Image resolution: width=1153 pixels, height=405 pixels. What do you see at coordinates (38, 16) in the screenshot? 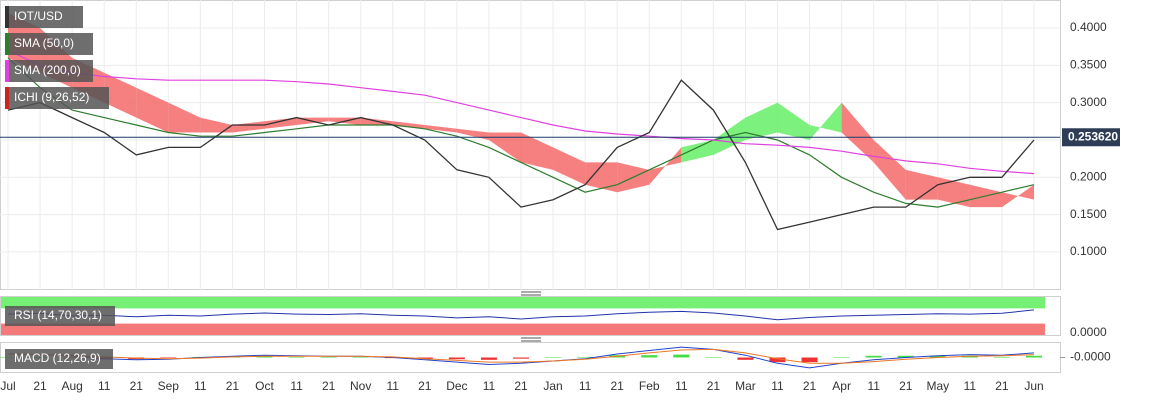
I see `legend-label: IOT/USD` at bounding box center [38, 16].